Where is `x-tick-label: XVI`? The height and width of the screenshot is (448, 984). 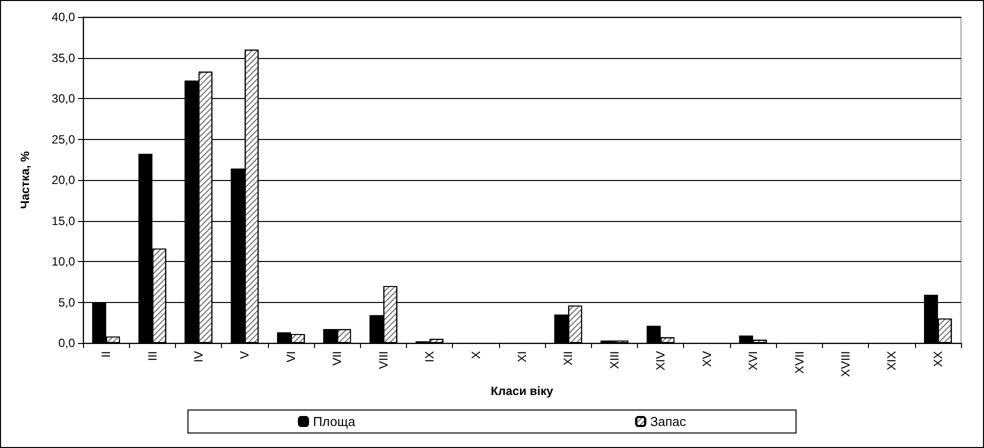
x-tick-label: XVI is located at coordinates (753, 360).